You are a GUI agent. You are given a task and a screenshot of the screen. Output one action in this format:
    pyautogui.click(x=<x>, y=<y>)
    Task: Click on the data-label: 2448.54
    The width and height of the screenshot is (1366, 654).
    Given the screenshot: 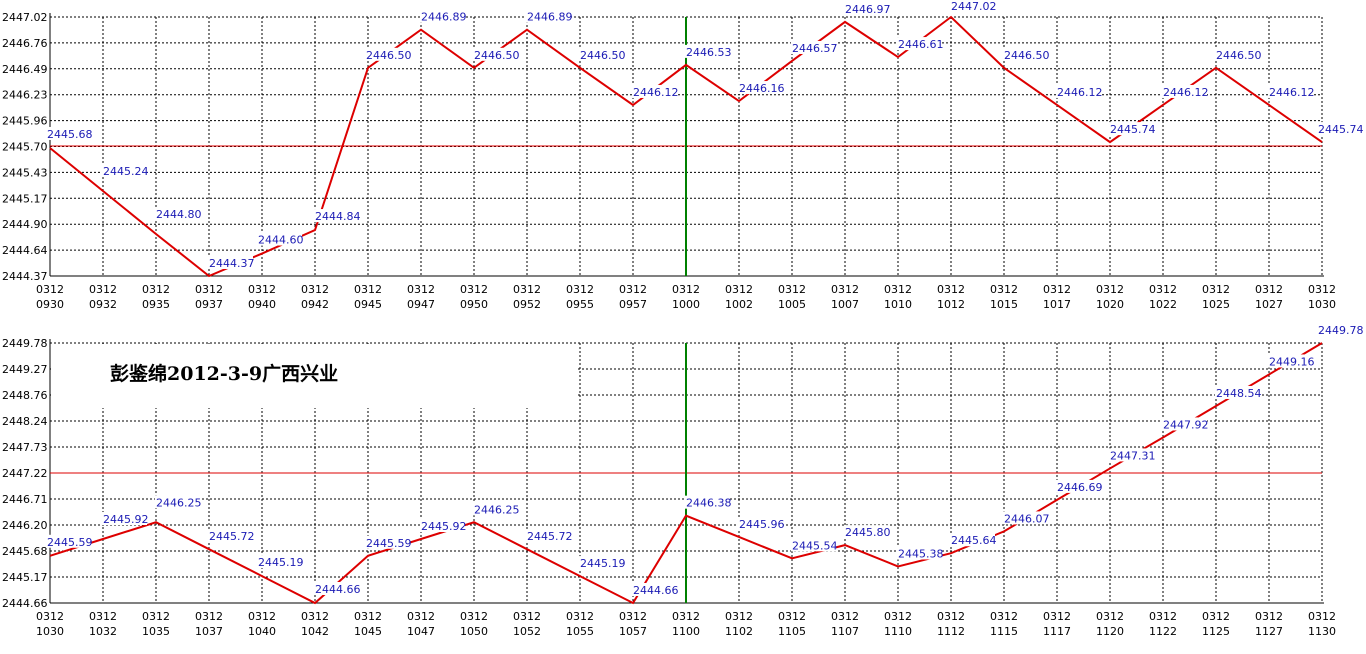 What is the action you would take?
    pyautogui.click(x=1239, y=393)
    